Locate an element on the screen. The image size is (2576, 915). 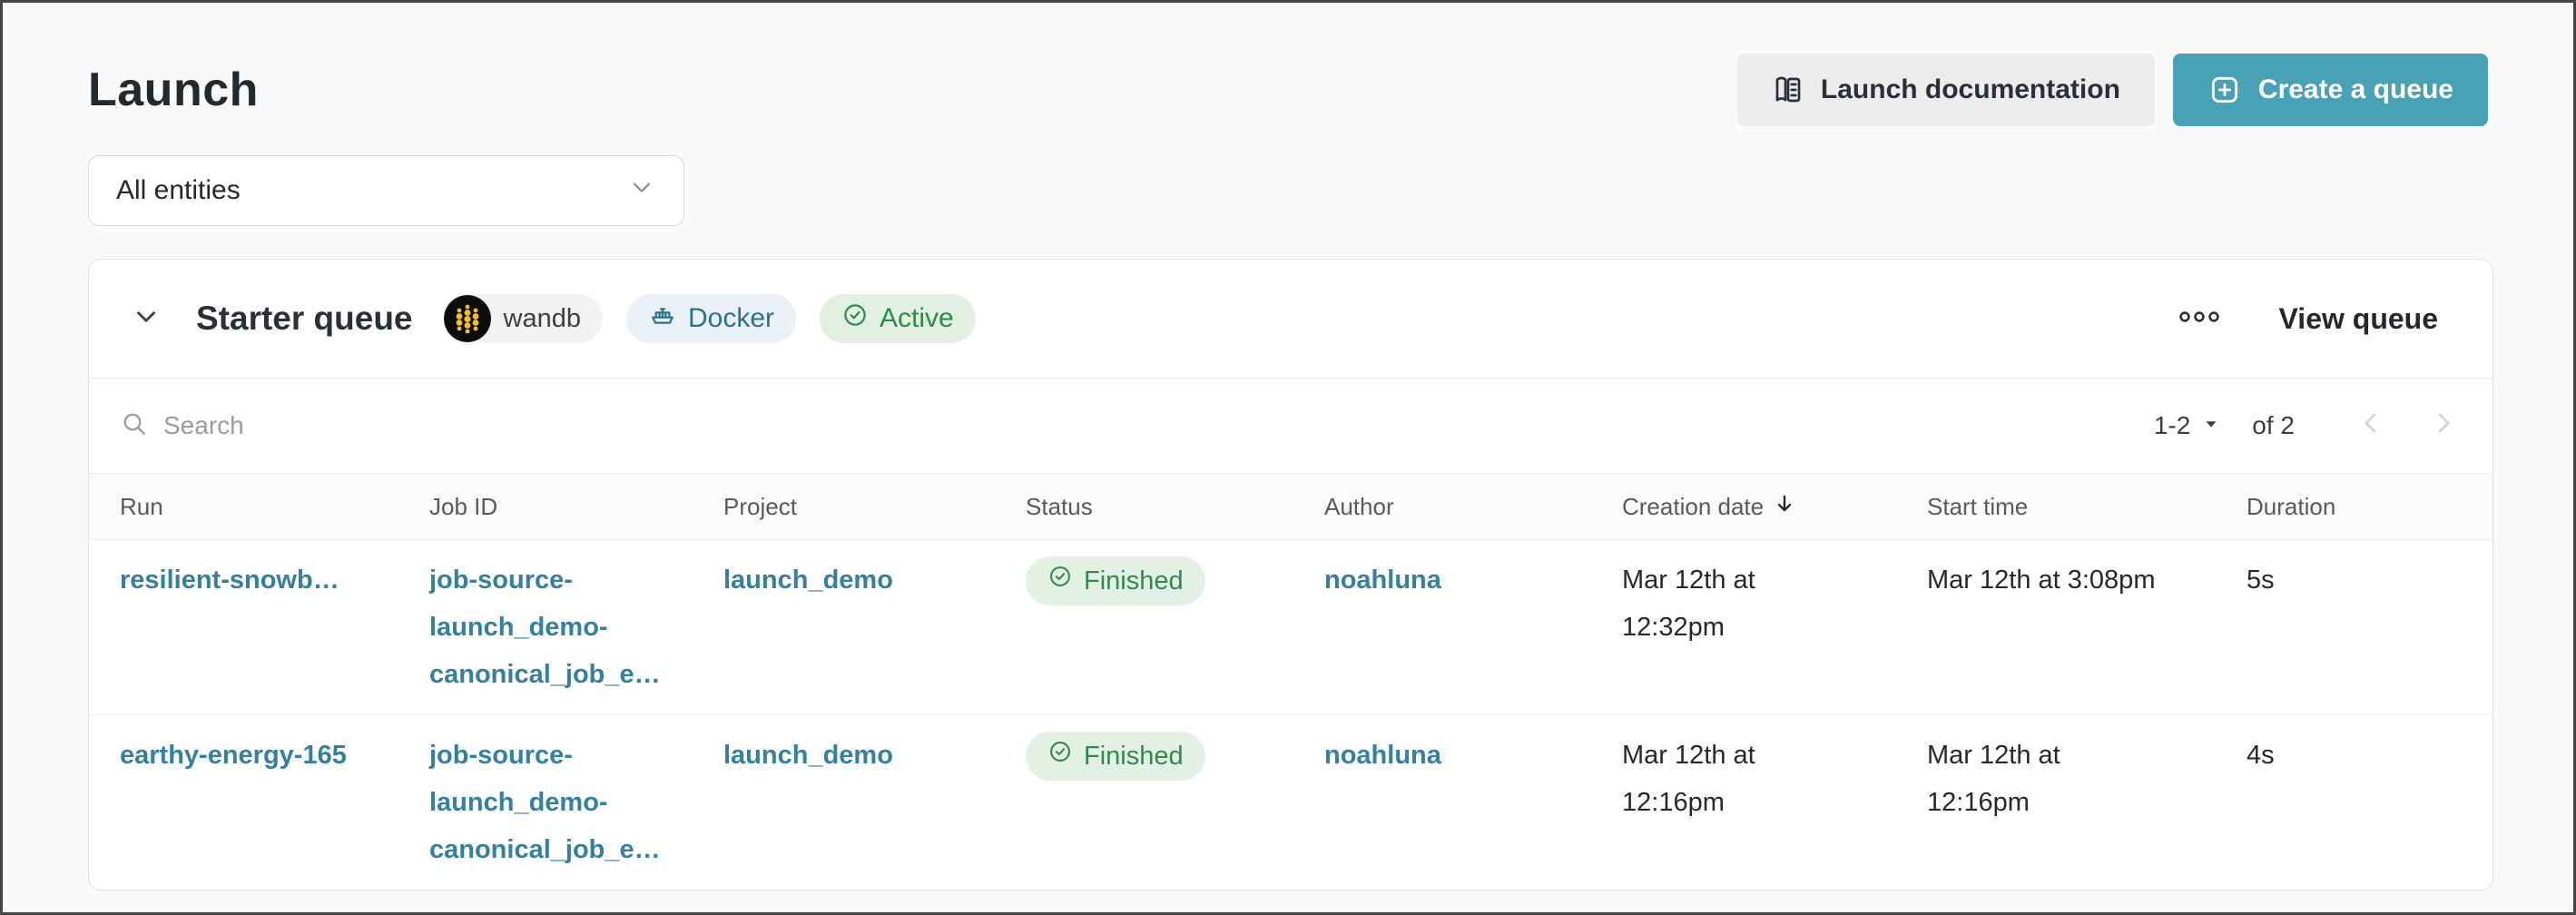
search-box is located at coordinates (1137, 426).